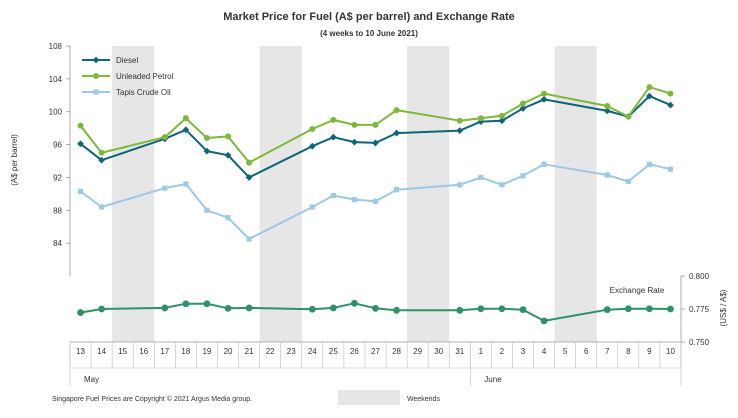  What do you see at coordinates (57, 177) in the screenshot?
I see `y-tick-label: 92` at bounding box center [57, 177].